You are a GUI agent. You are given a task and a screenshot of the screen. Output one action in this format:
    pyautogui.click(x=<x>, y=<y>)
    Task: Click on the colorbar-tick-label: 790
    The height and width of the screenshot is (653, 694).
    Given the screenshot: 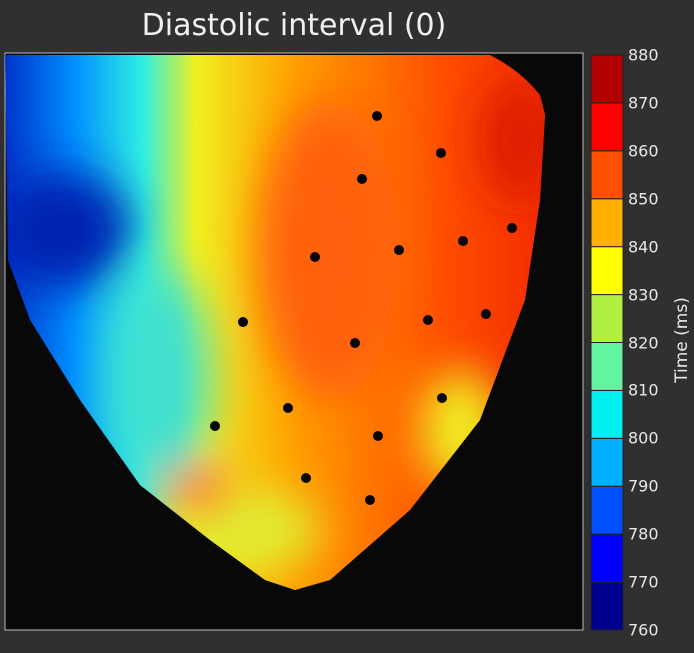 What is the action you would take?
    pyautogui.click(x=643, y=486)
    